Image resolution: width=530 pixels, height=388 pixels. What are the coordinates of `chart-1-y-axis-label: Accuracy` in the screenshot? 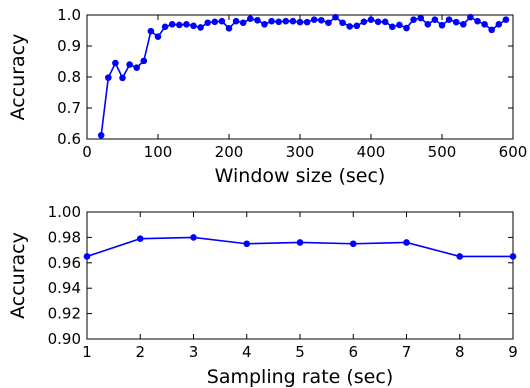 It's located at (18, 77).